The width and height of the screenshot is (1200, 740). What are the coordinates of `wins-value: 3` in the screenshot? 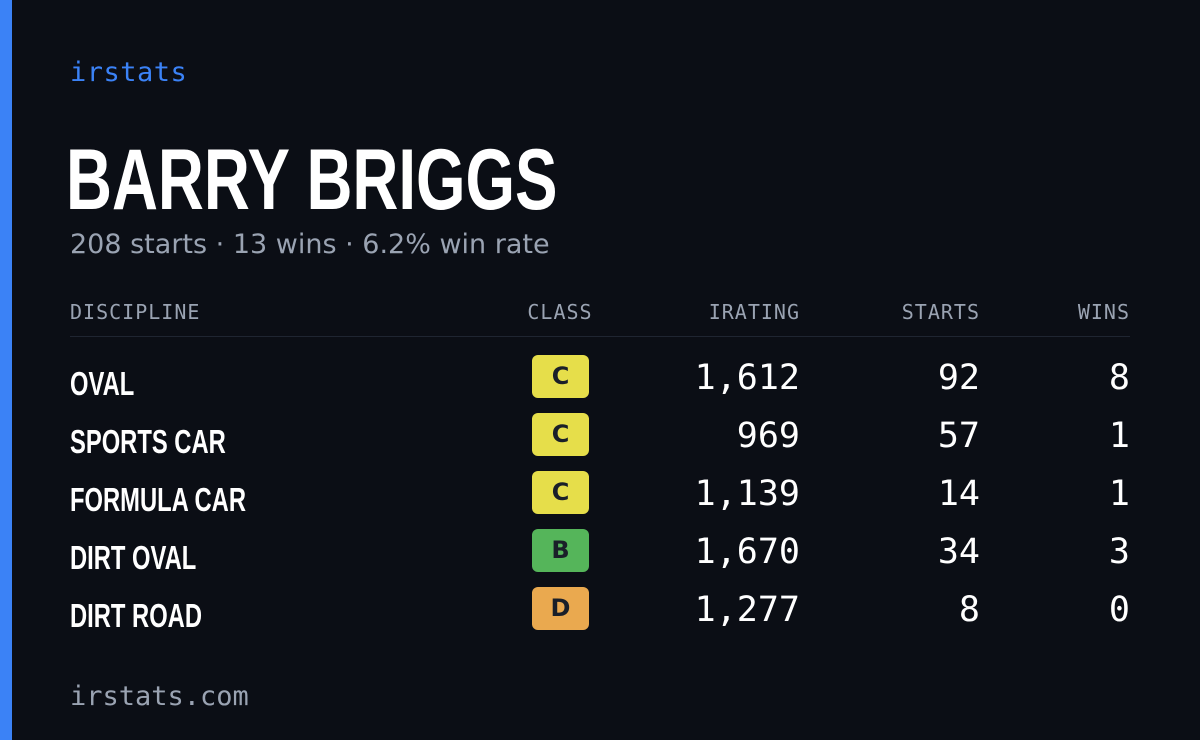 It's located at (1119, 552).